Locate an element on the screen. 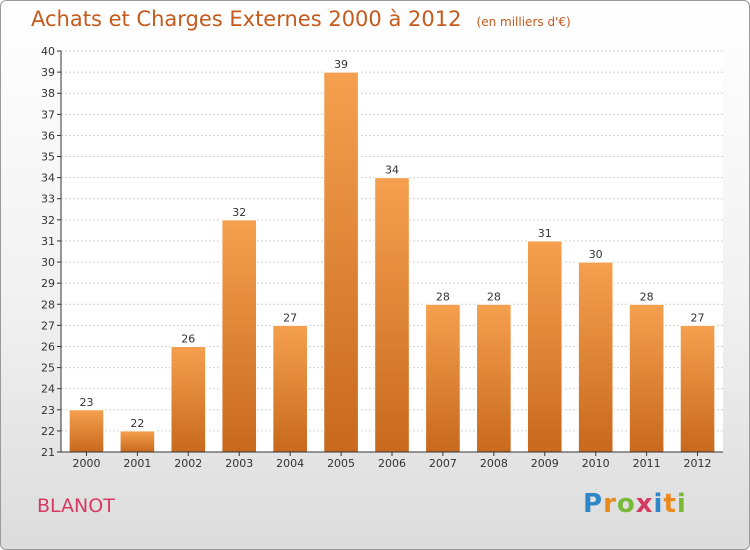  y-tick-label: 38 is located at coordinates (48, 93).